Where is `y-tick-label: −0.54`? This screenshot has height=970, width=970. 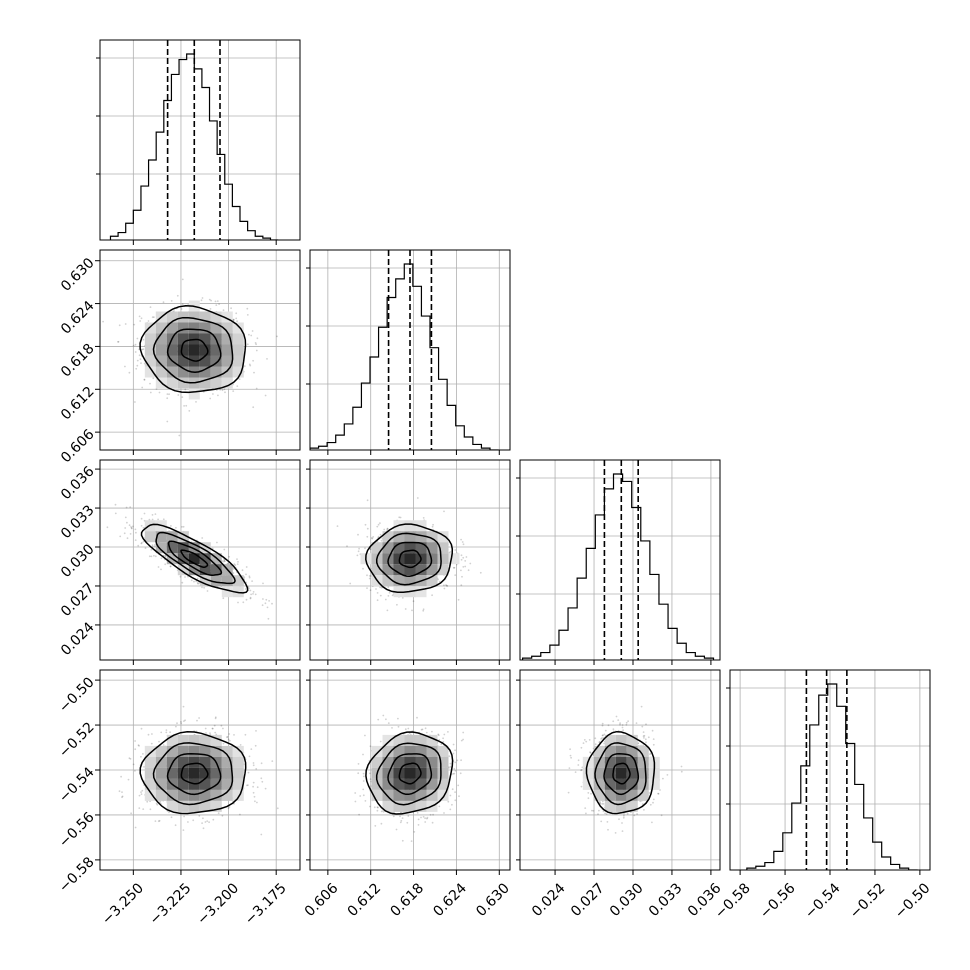
y-tick-label: −0.54 is located at coordinates (77, 785).